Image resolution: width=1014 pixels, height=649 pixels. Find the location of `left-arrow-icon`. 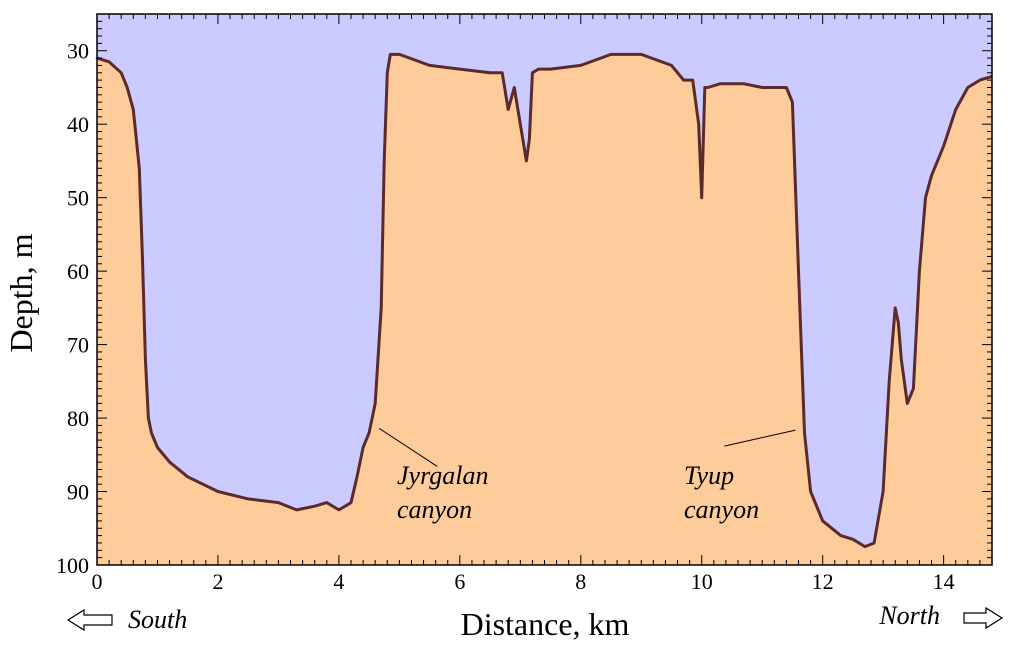

left-arrow-icon is located at coordinates (89, 620).